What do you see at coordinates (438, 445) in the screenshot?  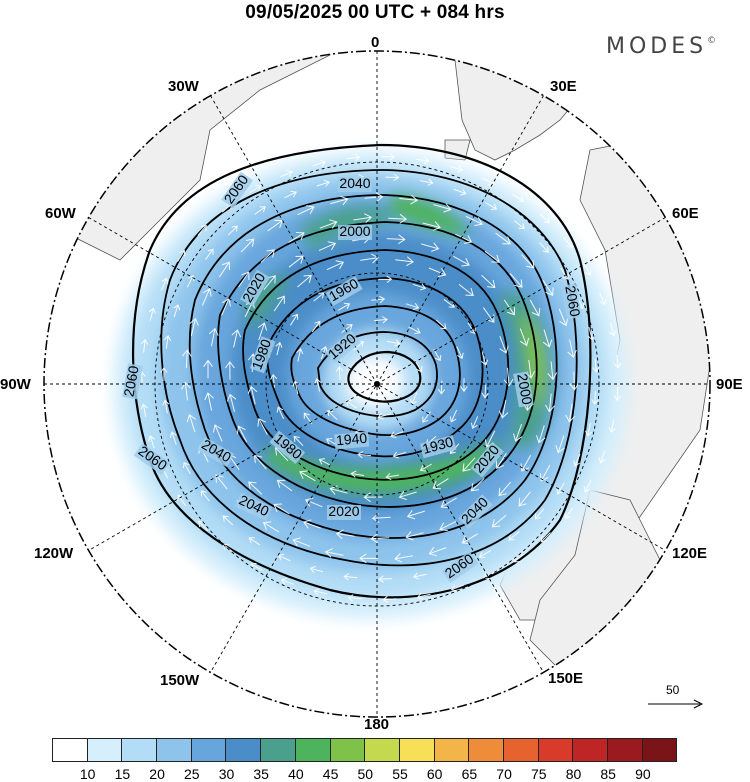 I see `contour-label: 1930` at bounding box center [438, 445].